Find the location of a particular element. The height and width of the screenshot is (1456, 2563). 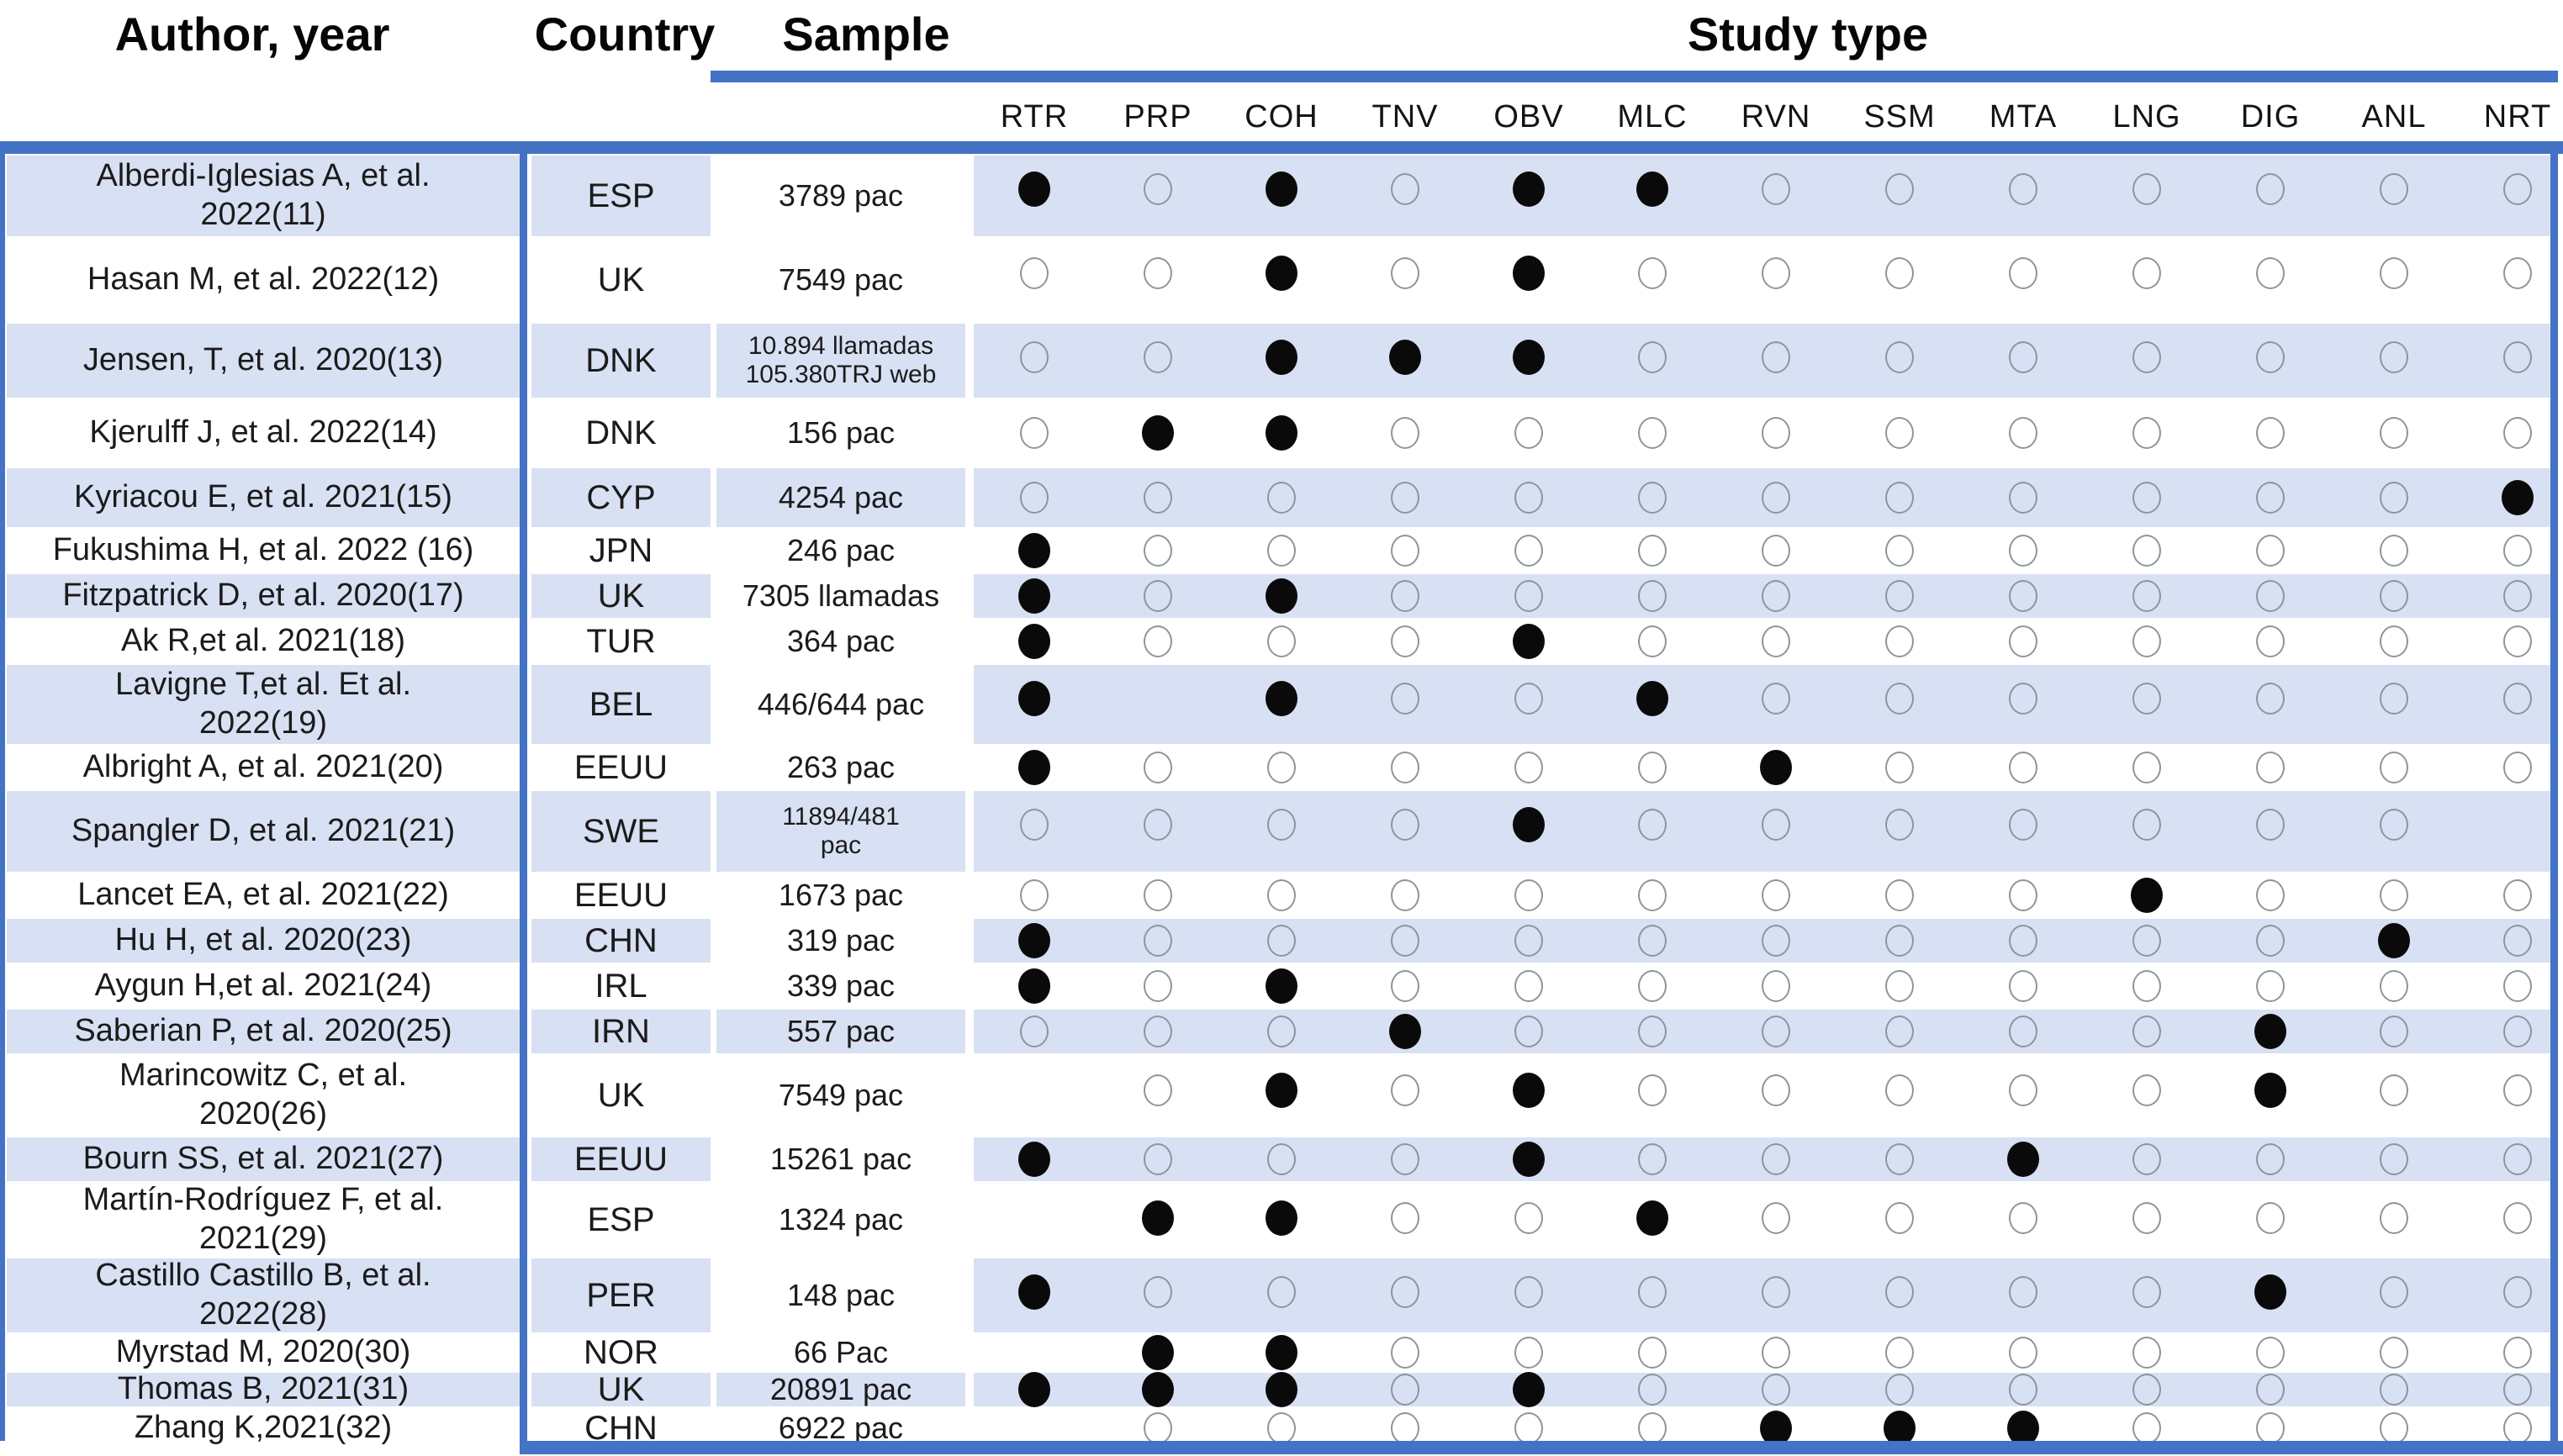

author-year-cell: Alberdi-Iglesias A, et al. 2022(11) is located at coordinates (263, 196).